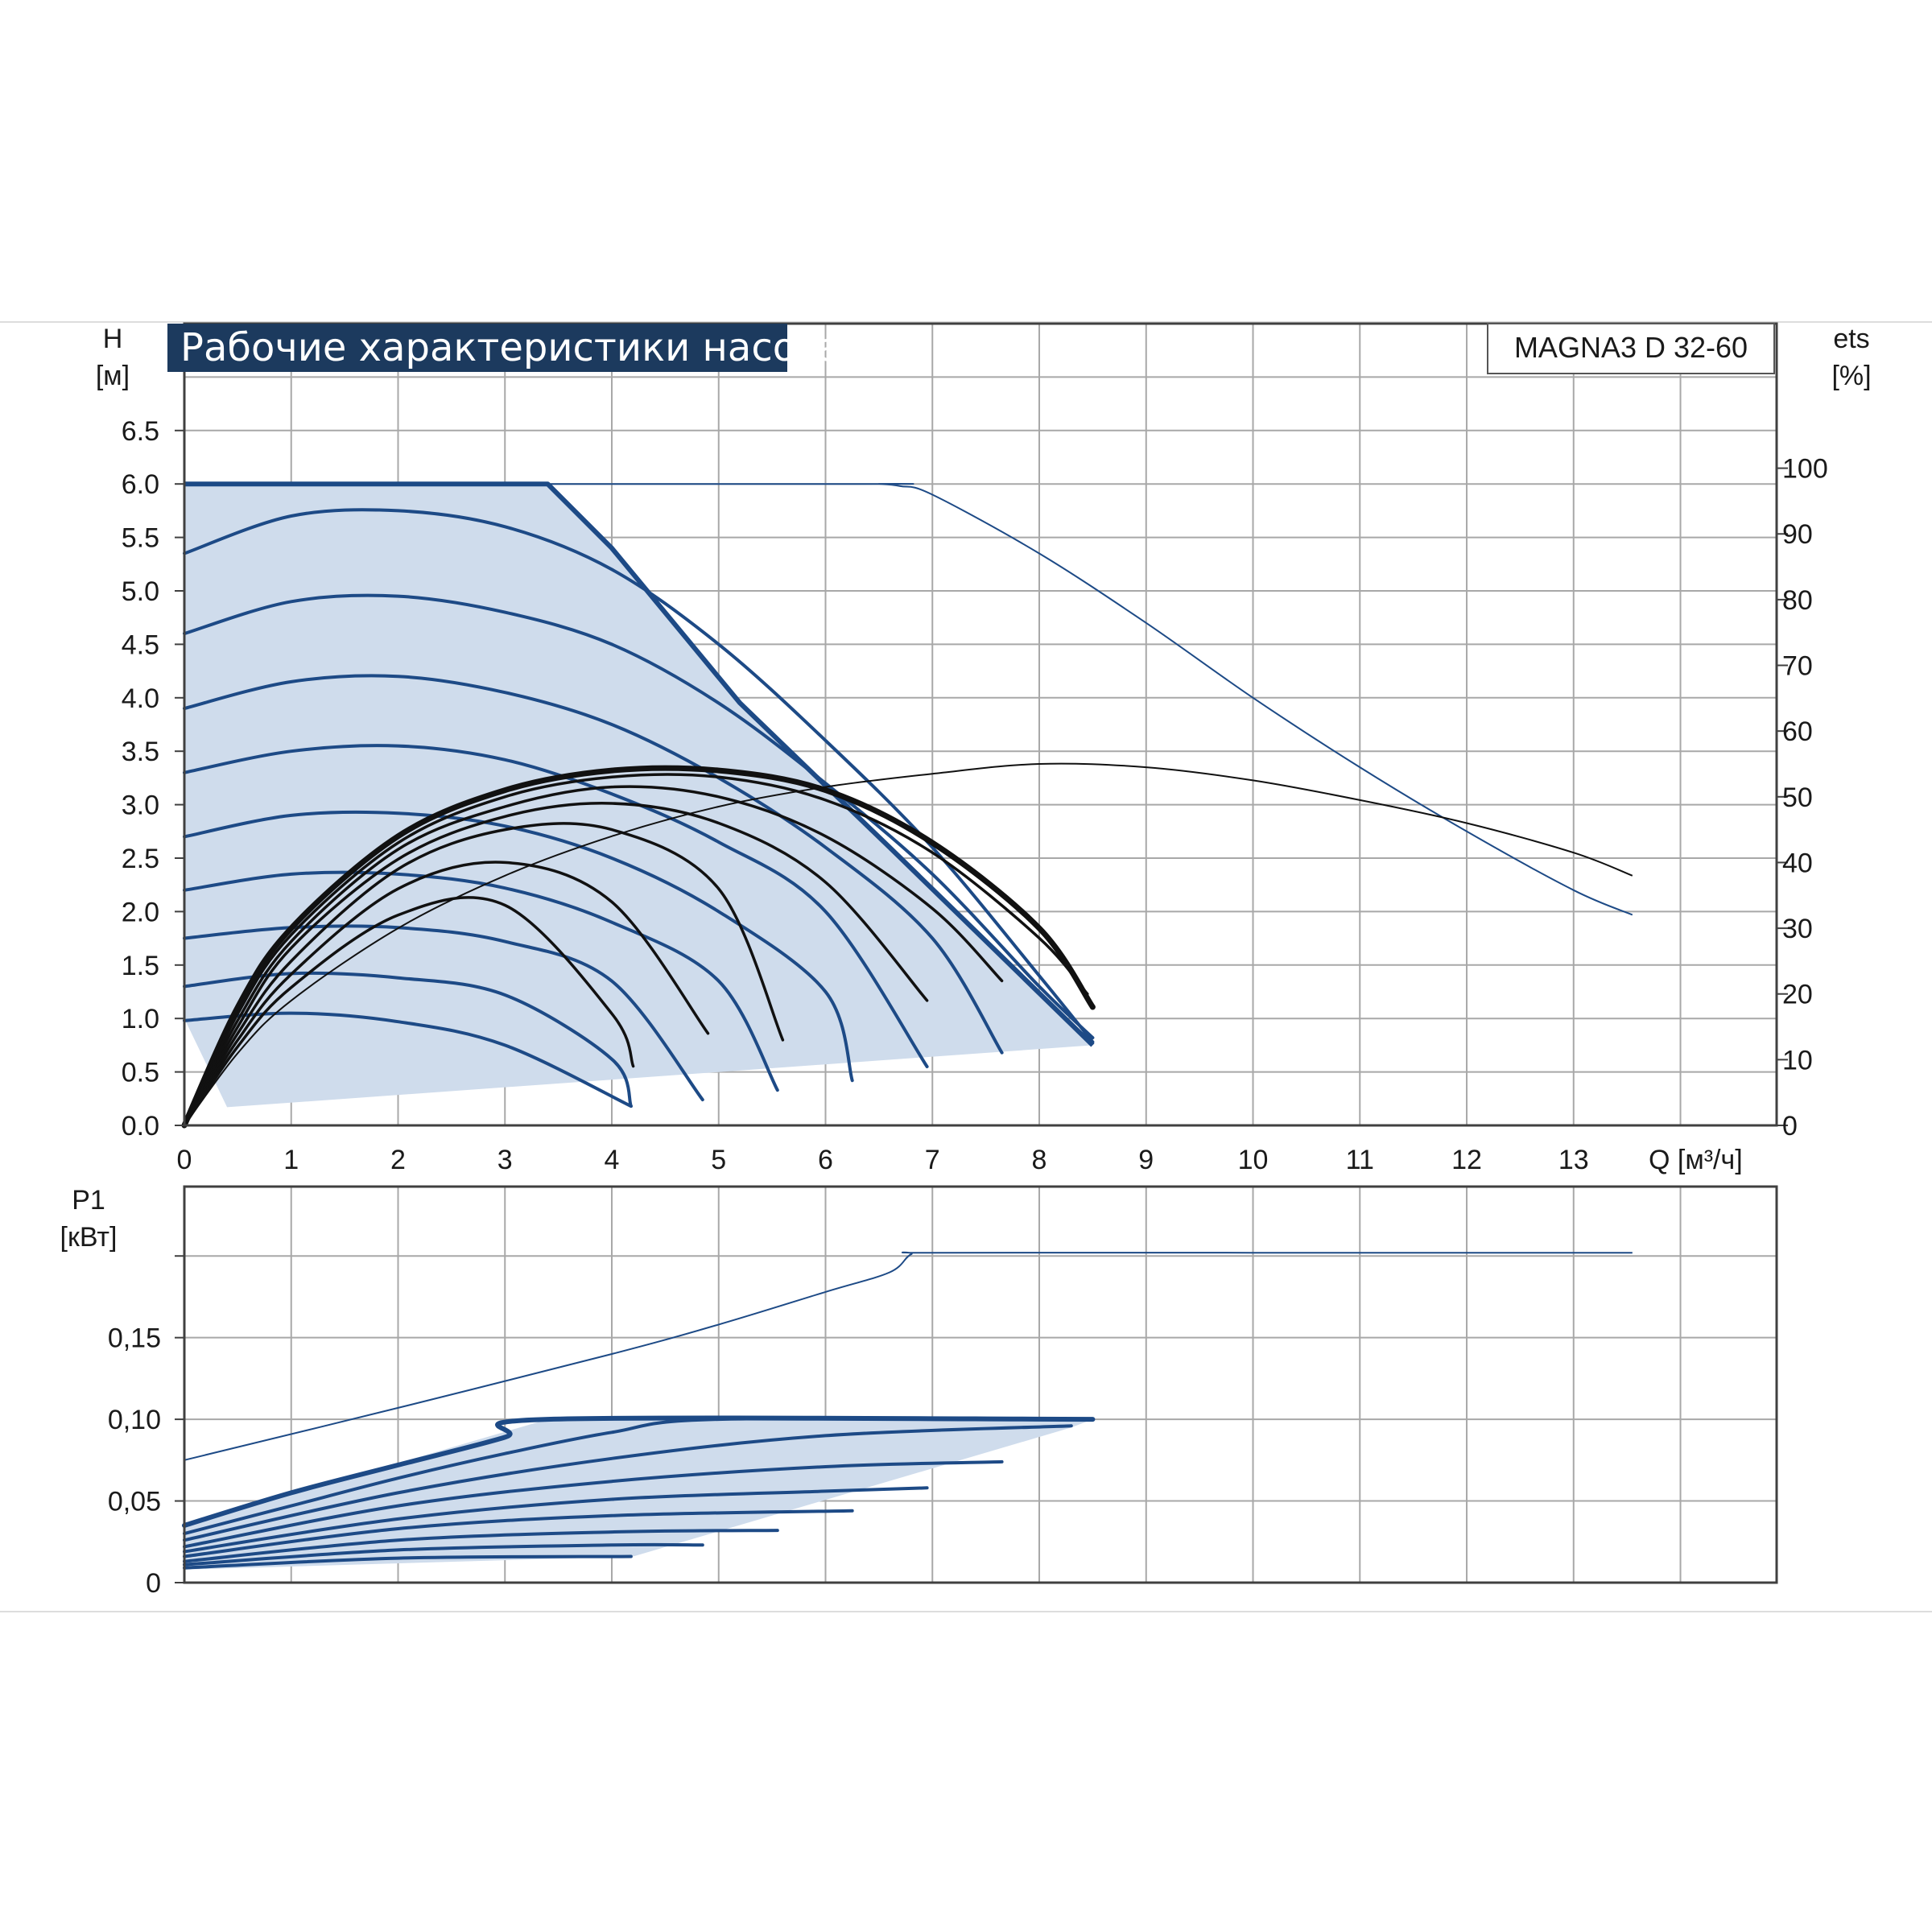 This screenshot has width=1932, height=1932. I want to click on head-tick-label: 4.5, so click(140, 645).